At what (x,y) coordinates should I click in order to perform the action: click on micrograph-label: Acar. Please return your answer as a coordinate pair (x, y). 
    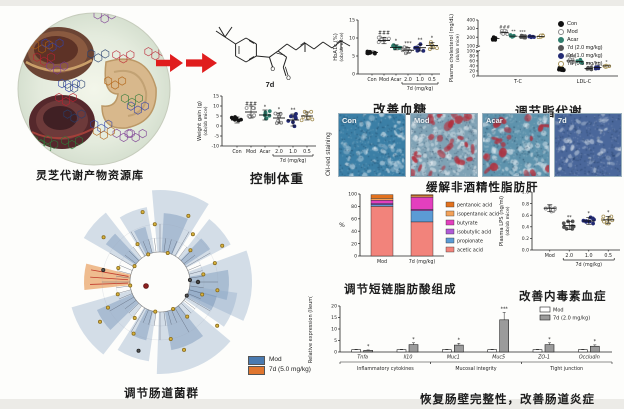
    Looking at the image, I should click on (494, 120).